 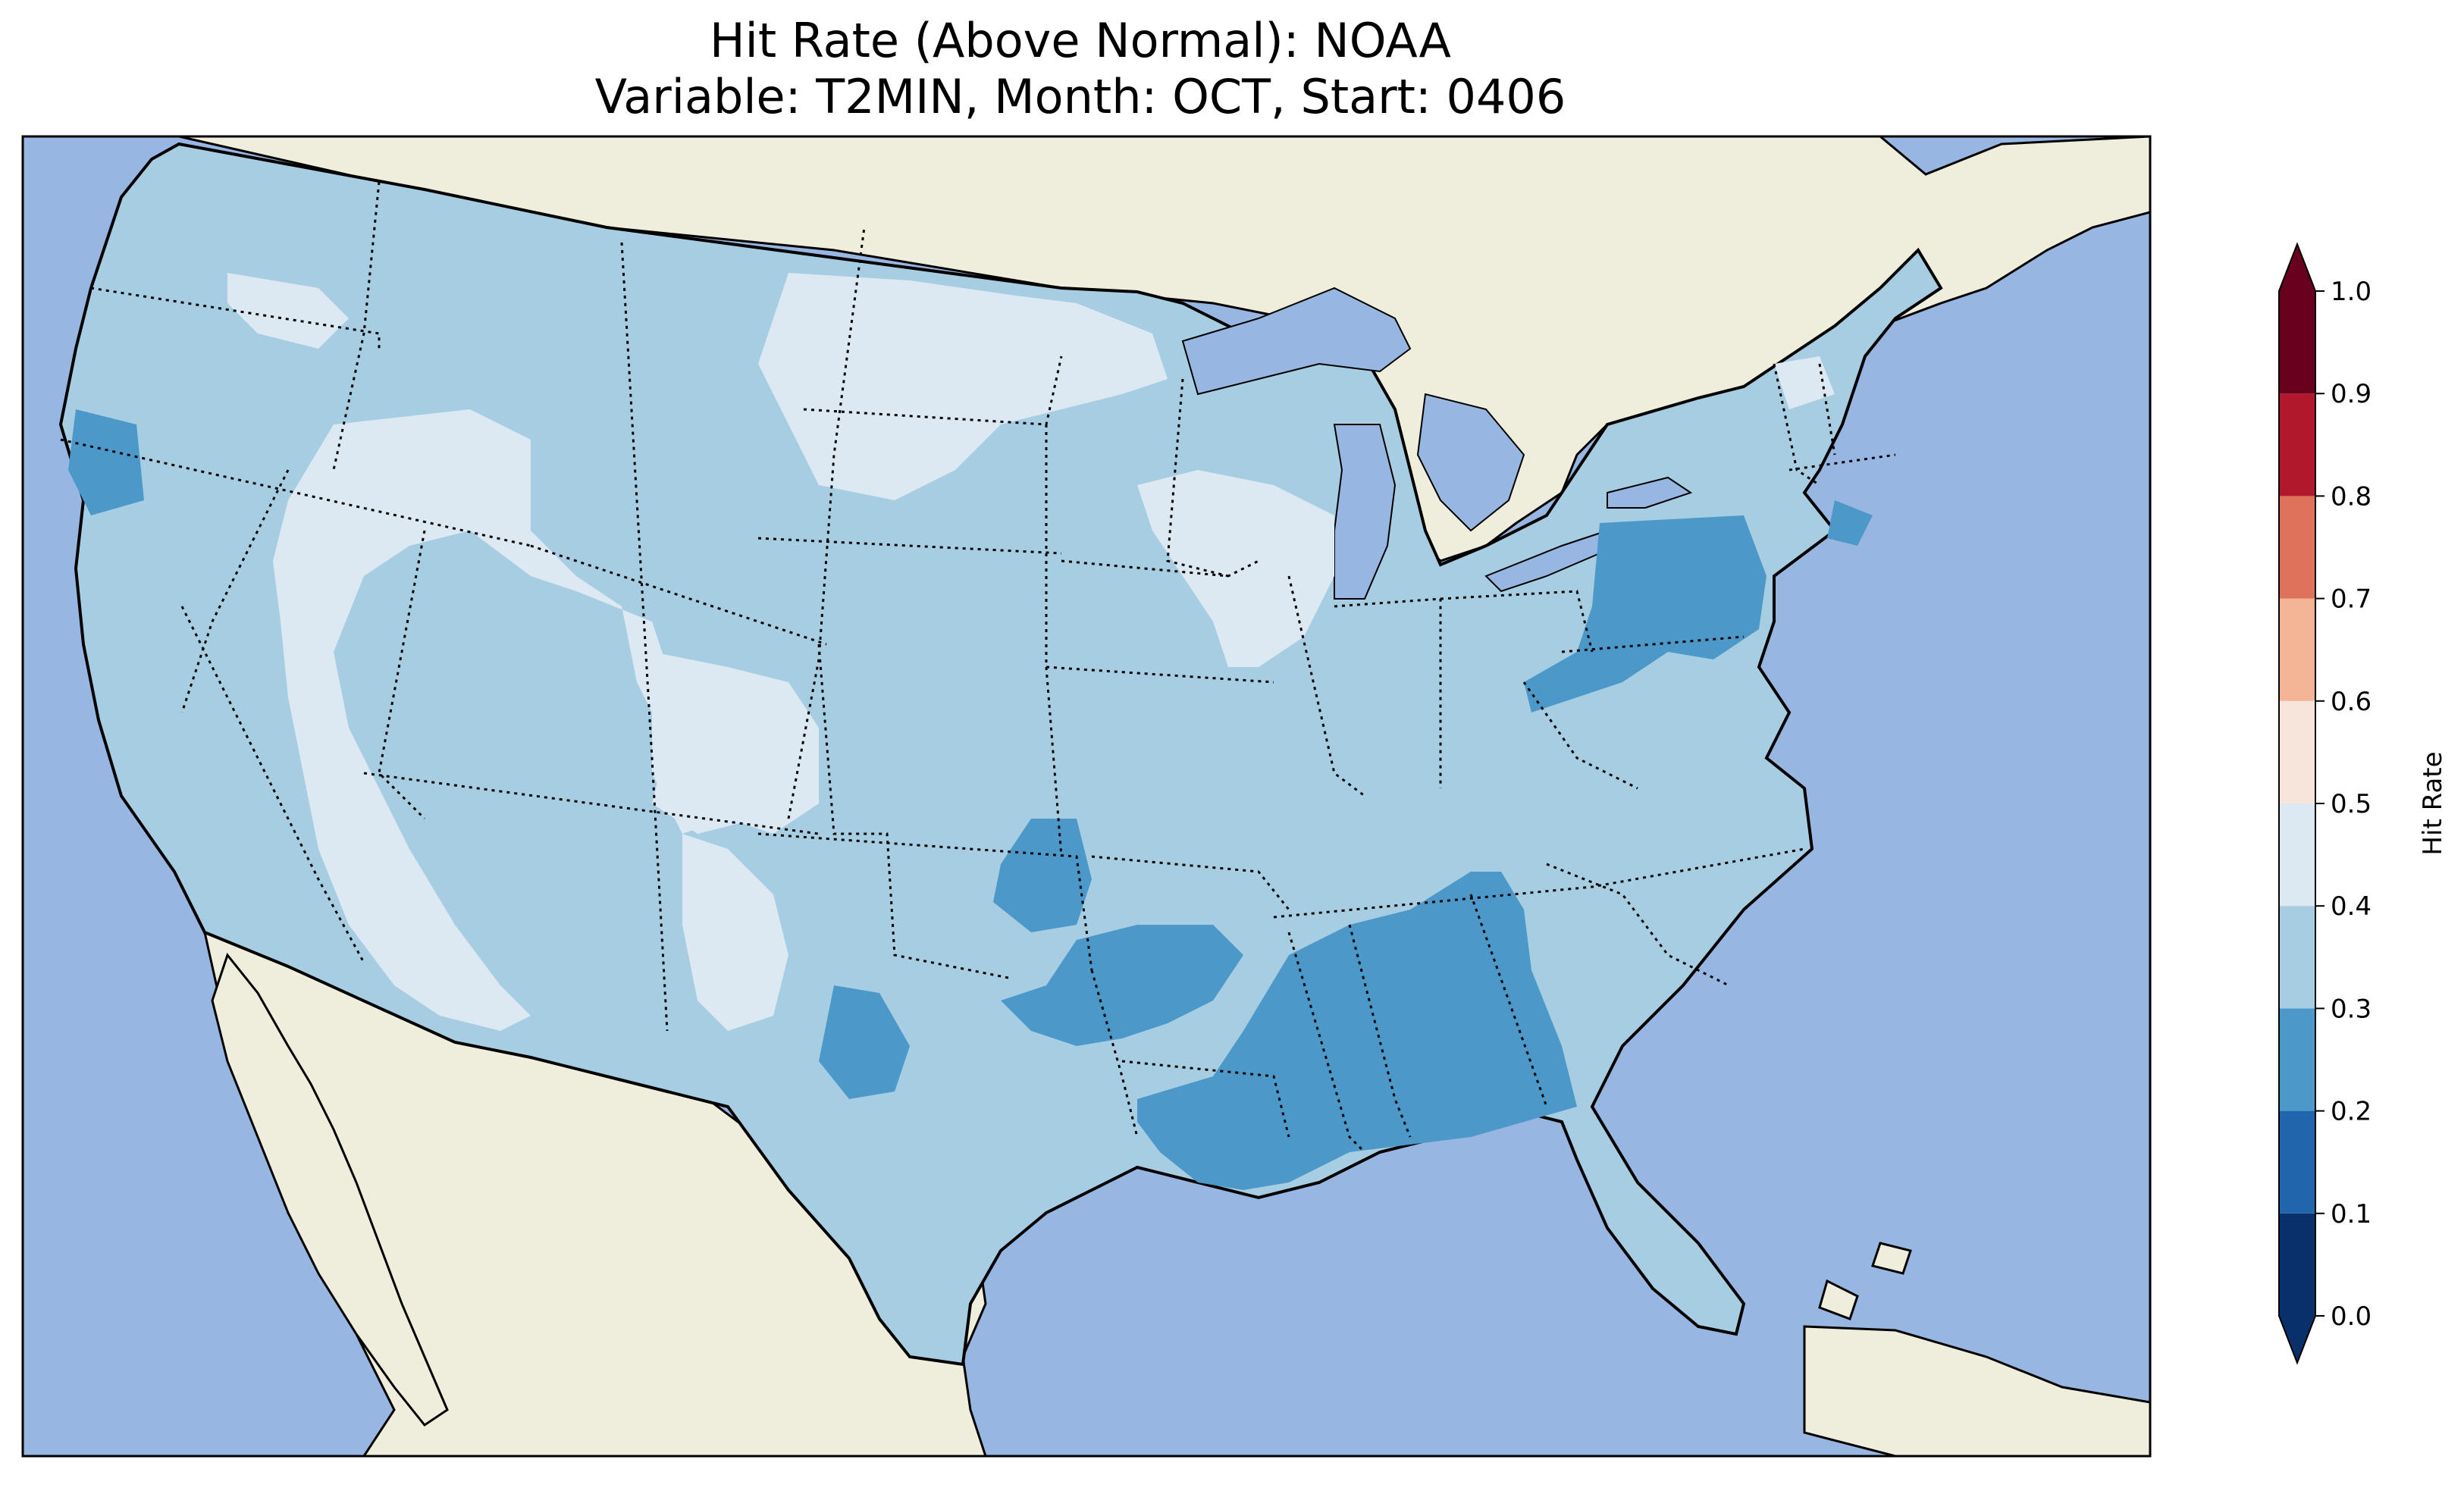 What do you see at coordinates (1122, 985) in the screenshot?
I see `region-arkansas-texas` at bounding box center [1122, 985].